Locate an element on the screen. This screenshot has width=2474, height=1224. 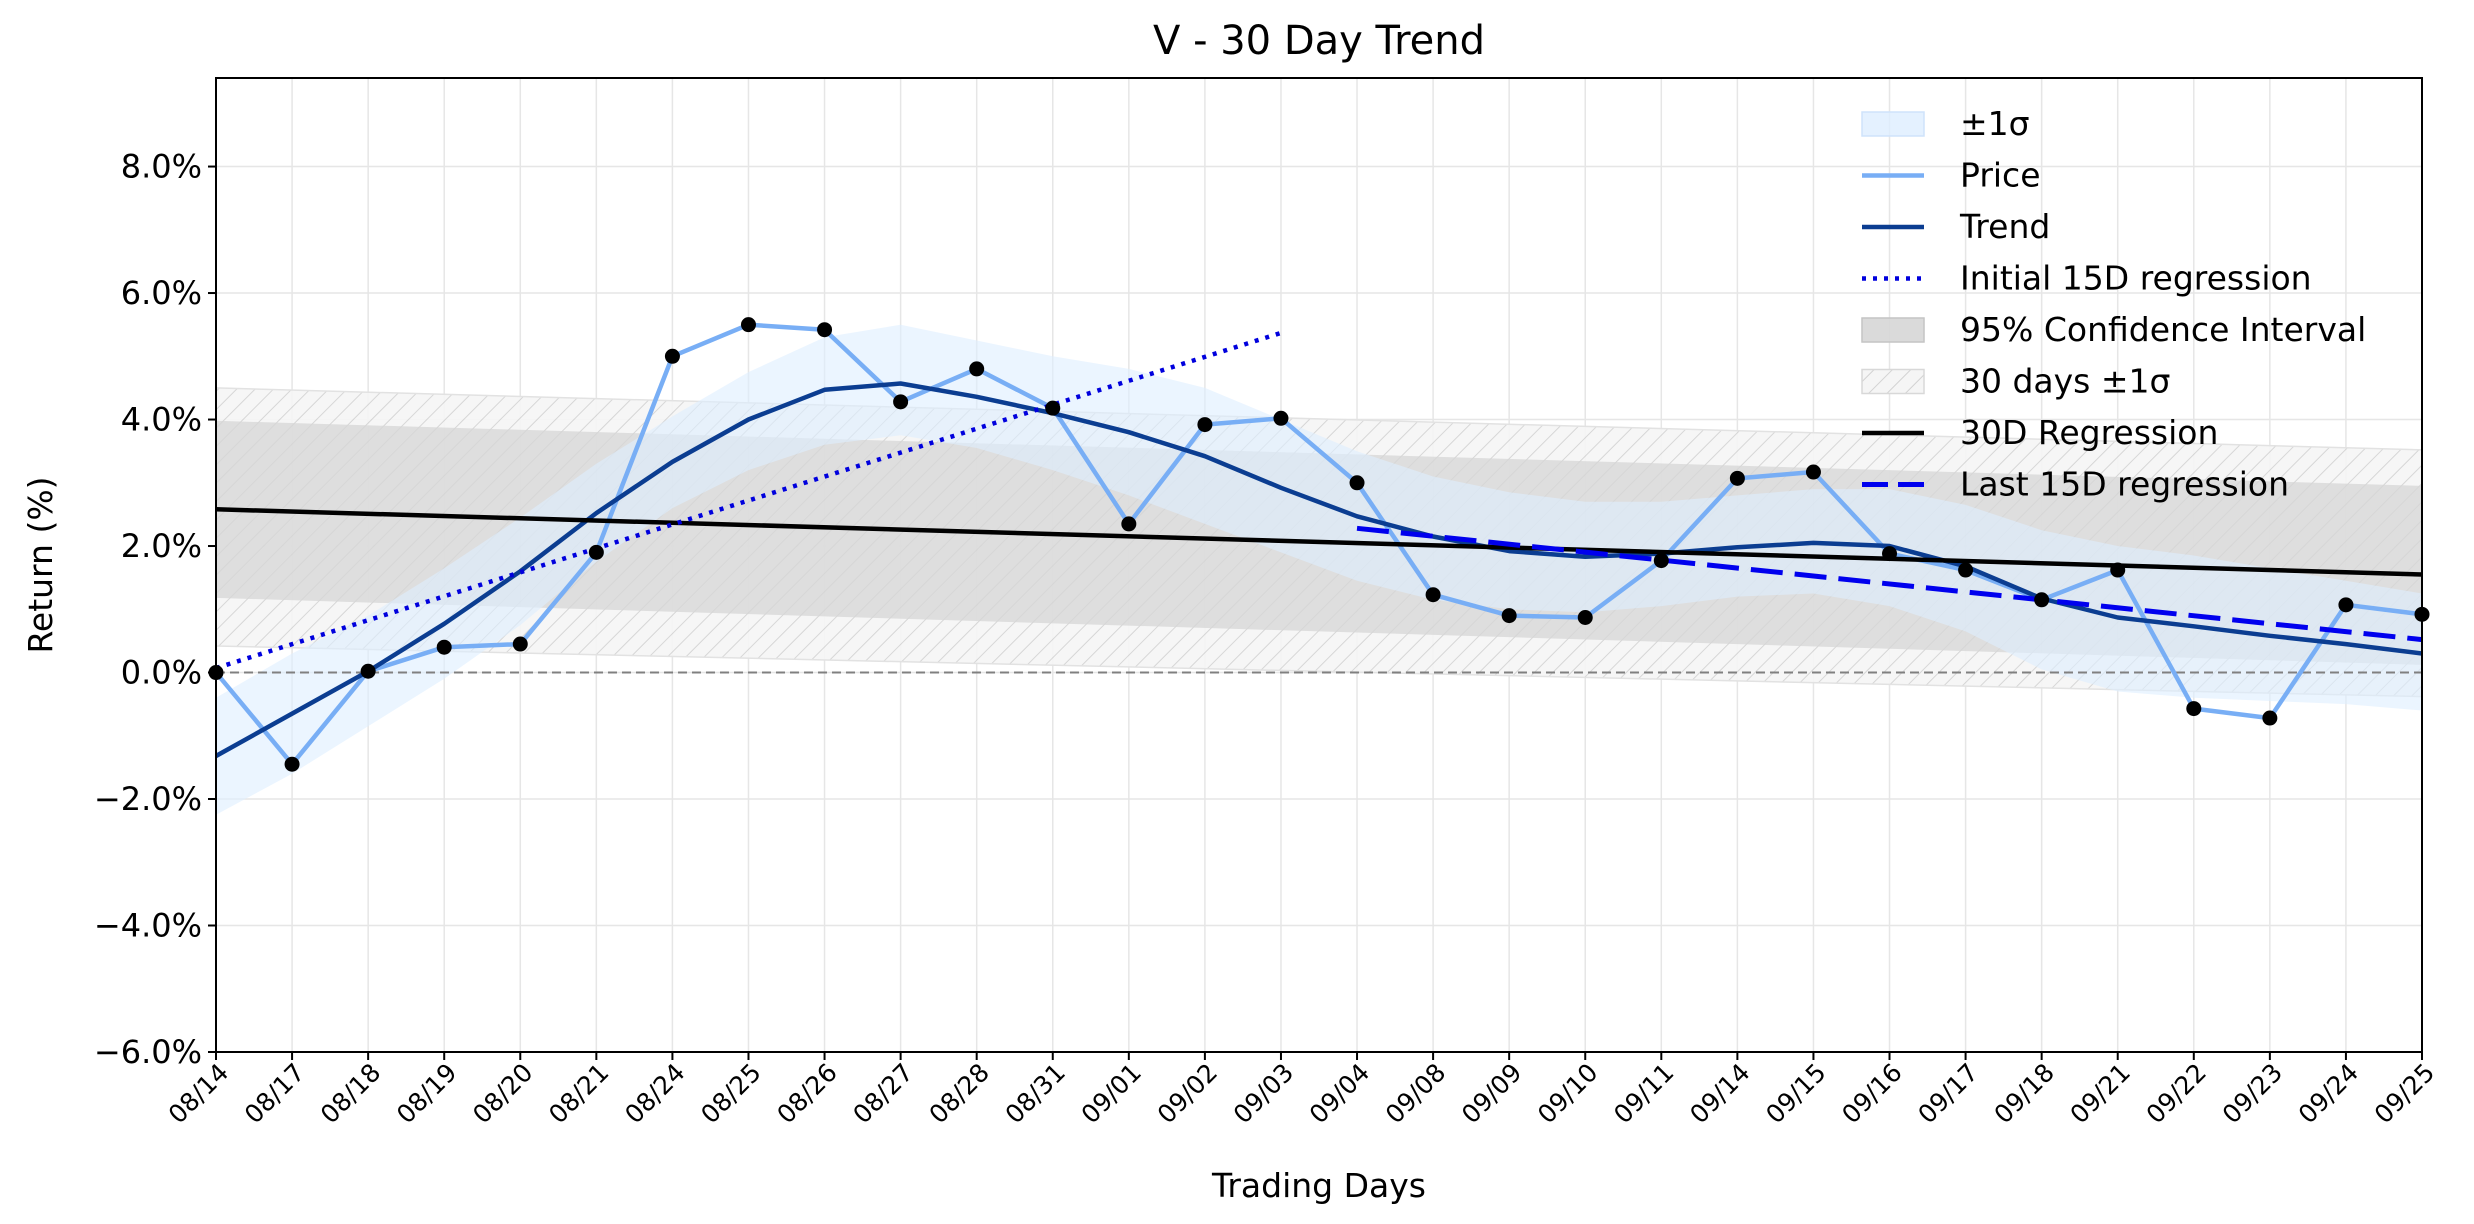
y-tick-label: 0.0% is located at coordinates (161, 673).